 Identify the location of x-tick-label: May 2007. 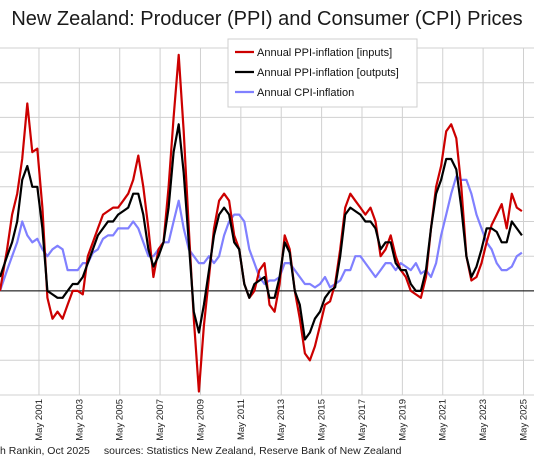
(160, 420).